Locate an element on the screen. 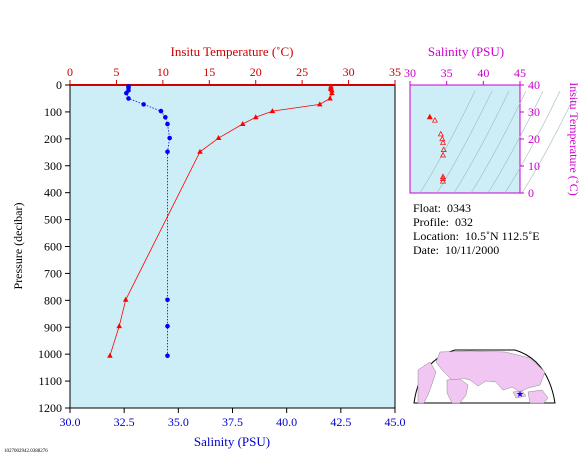 The image size is (587, 468). salinity-tick-label: 45.0 is located at coordinates (395, 422).